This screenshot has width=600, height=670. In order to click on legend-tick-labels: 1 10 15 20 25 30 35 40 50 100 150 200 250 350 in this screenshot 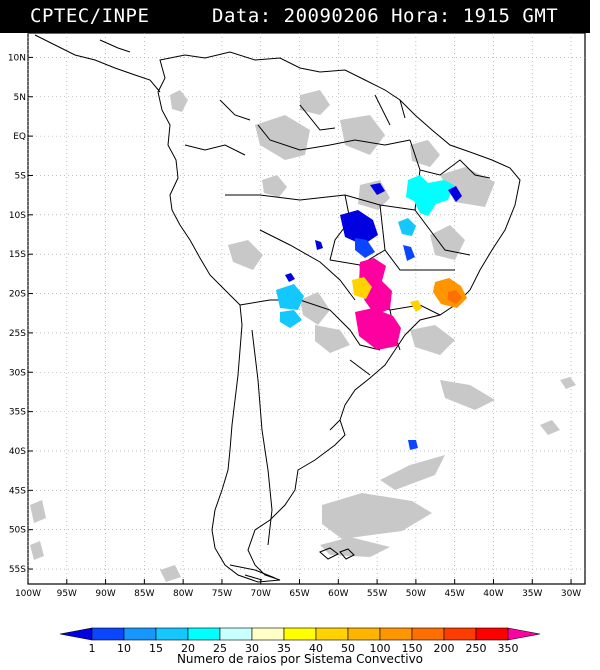, I will do `click(304, 648)`.